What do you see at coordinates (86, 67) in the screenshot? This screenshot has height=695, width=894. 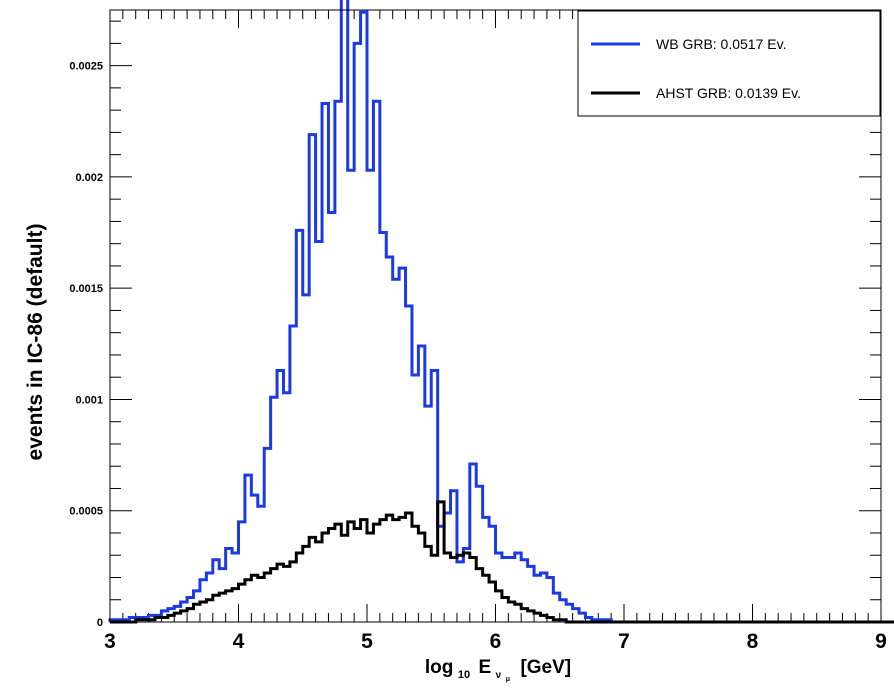 I see `y-tick-label: 0.0025` at bounding box center [86, 67].